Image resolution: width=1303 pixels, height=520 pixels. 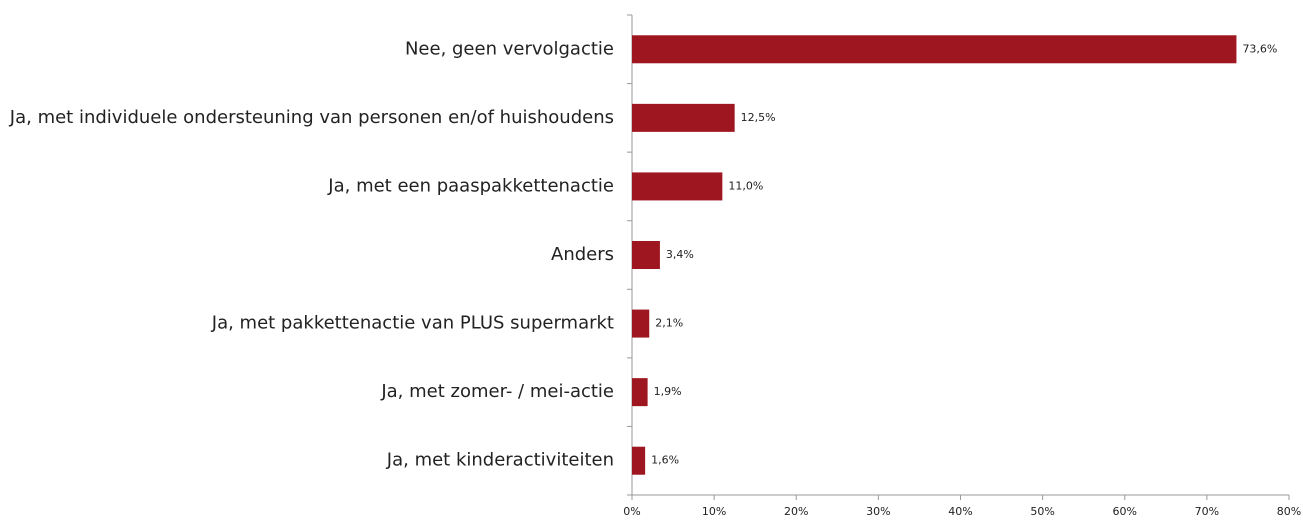 I want to click on x-tick-label: 70%, so click(x=1207, y=511).